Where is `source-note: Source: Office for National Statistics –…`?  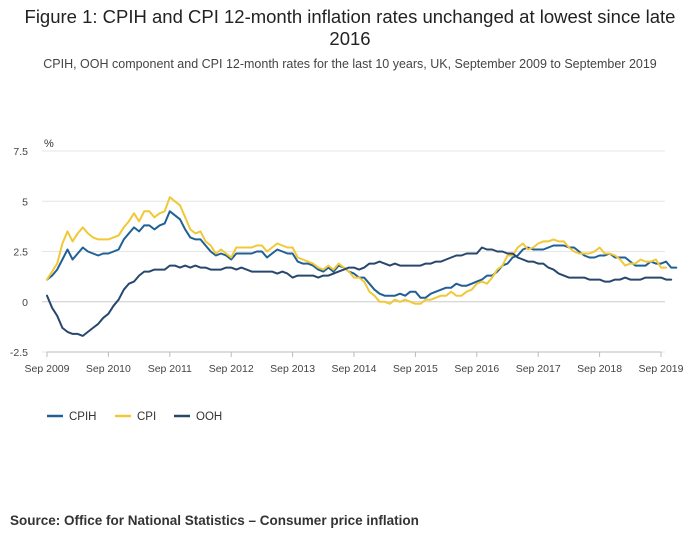
source-note: Source: Office for National Statistics –… is located at coordinates (214, 520).